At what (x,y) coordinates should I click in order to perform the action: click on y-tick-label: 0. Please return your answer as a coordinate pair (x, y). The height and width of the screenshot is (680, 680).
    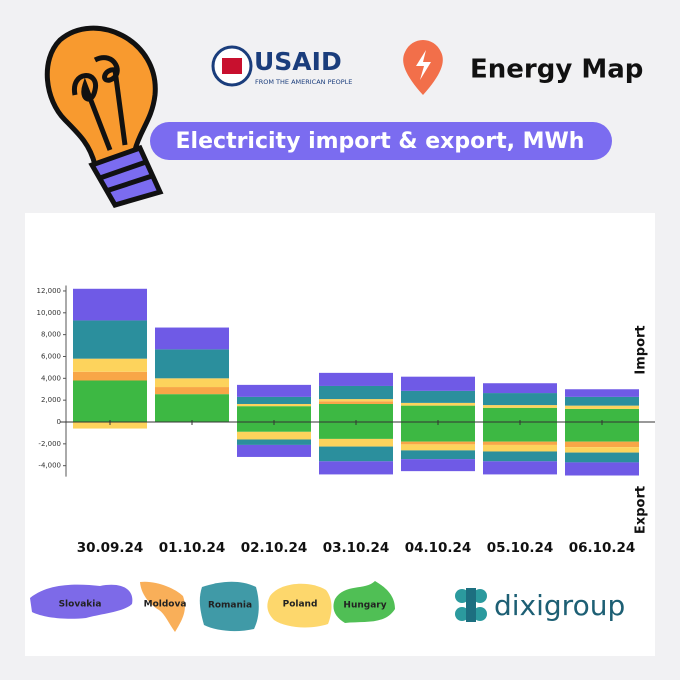
    Looking at the image, I should click on (59, 422).